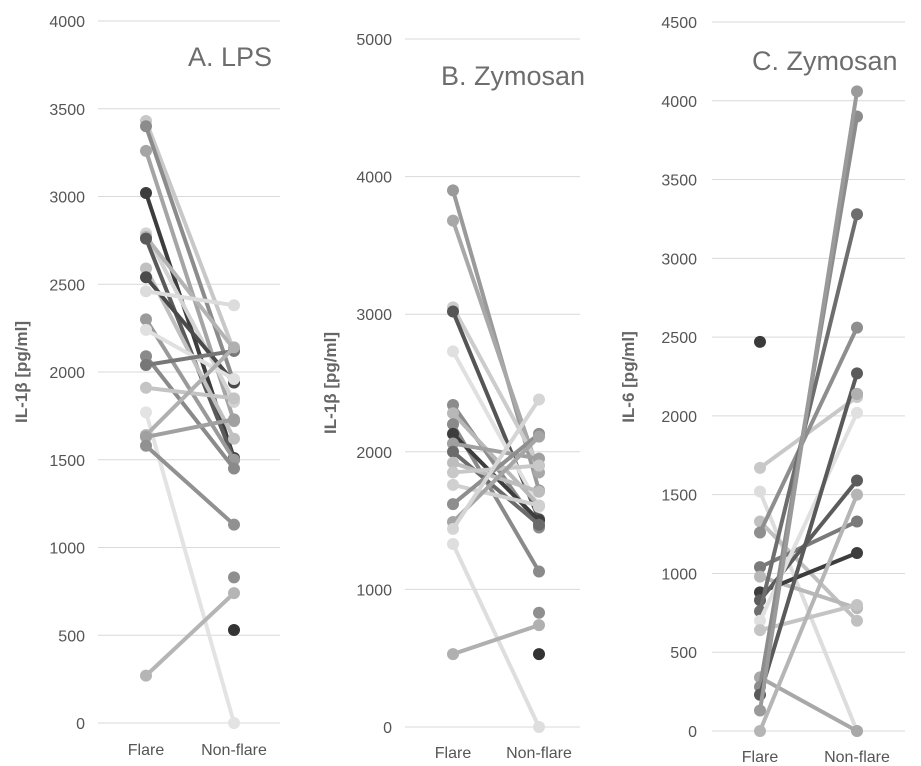 The width and height of the screenshot is (921, 766). I want to click on y-tick-label: 1500, so click(67, 461).